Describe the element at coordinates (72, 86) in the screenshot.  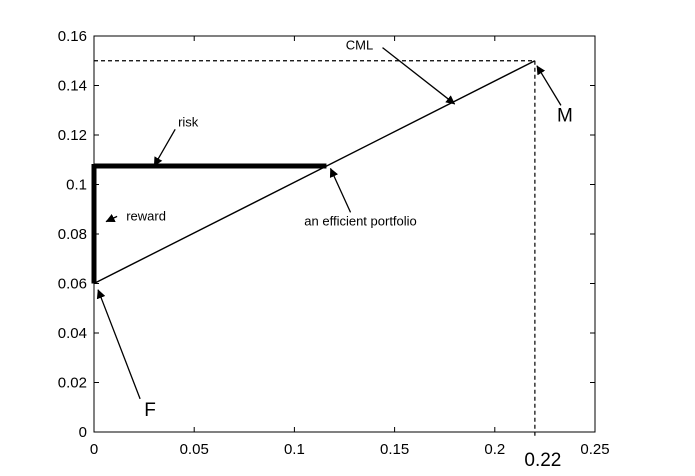
I see `y-tick-label: 0.14` at that location.